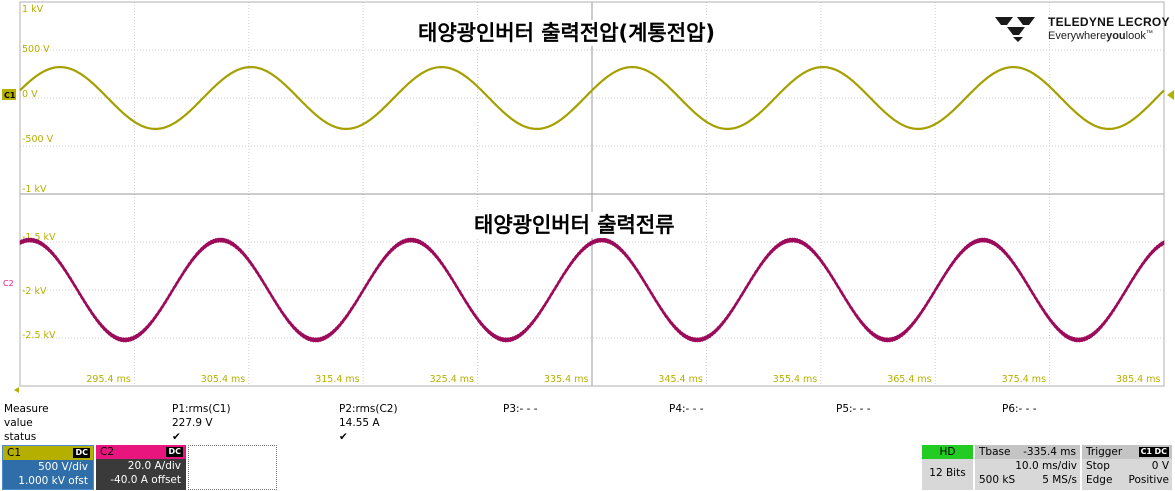 The image size is (1175, 491). I want to click on tbase-label: Tbase, so click(995, 452).